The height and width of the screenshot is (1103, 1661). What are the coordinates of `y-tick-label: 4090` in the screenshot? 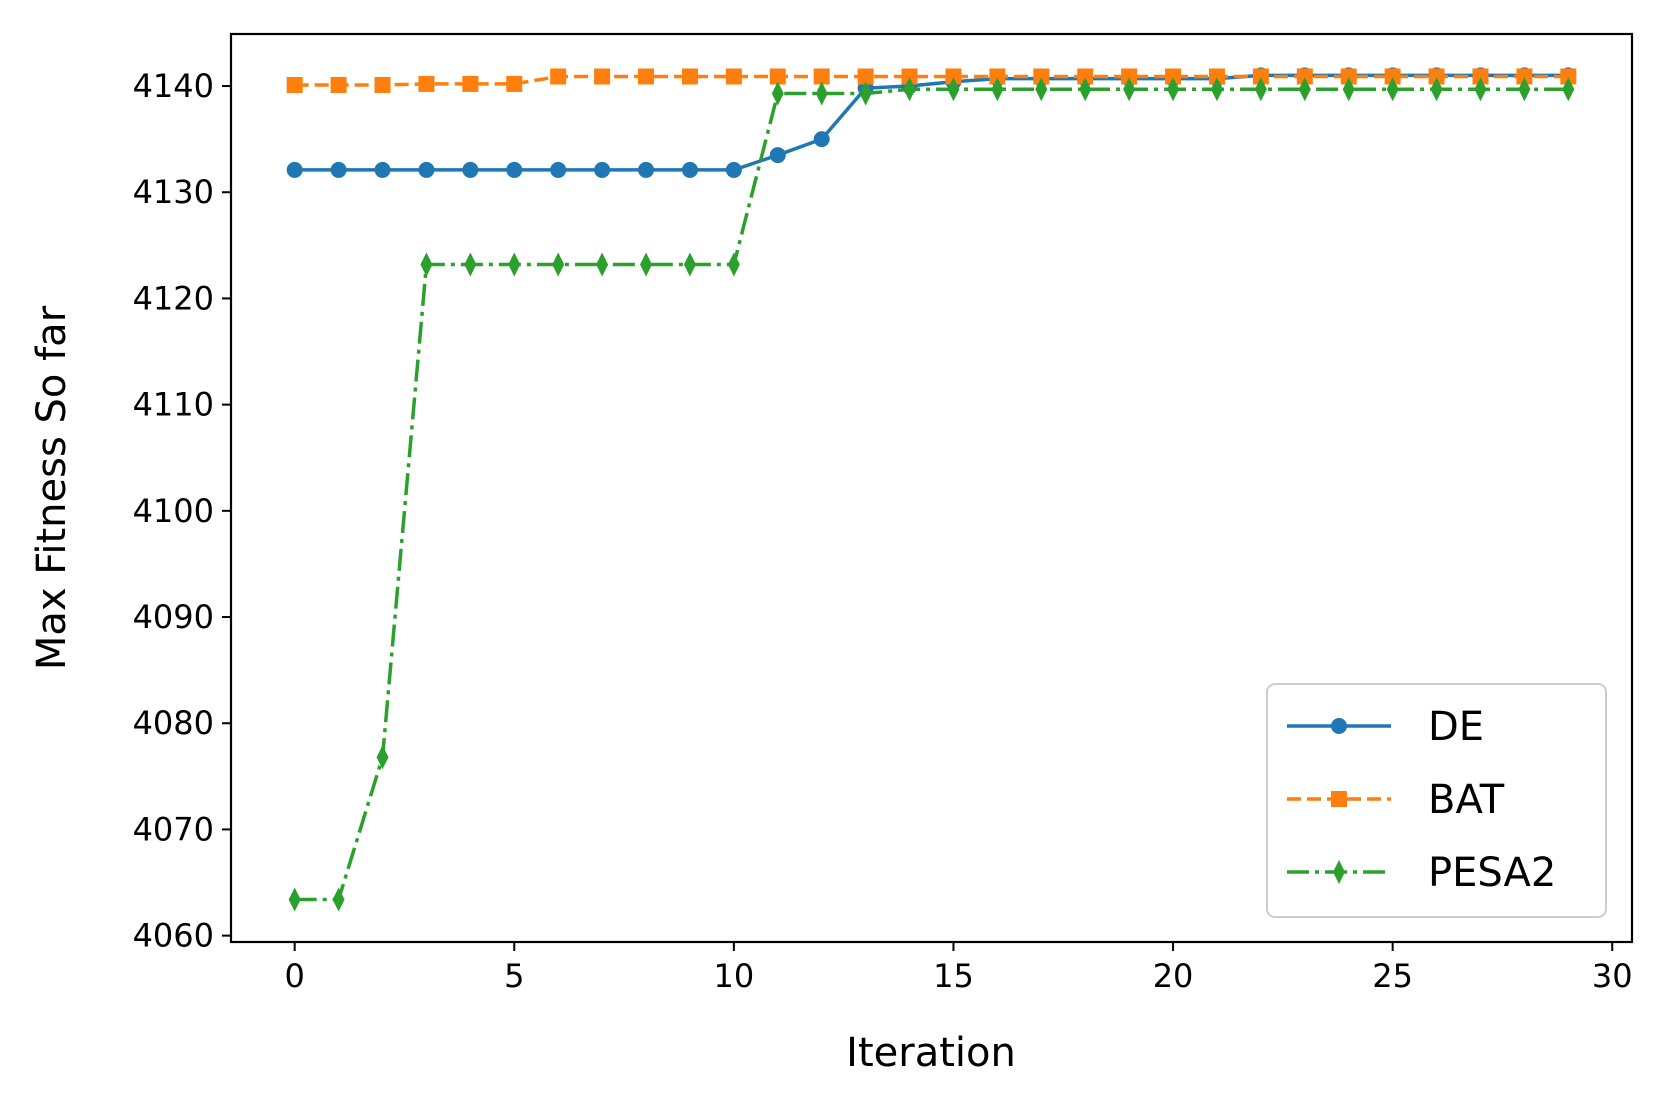 It's located at (173, 617).